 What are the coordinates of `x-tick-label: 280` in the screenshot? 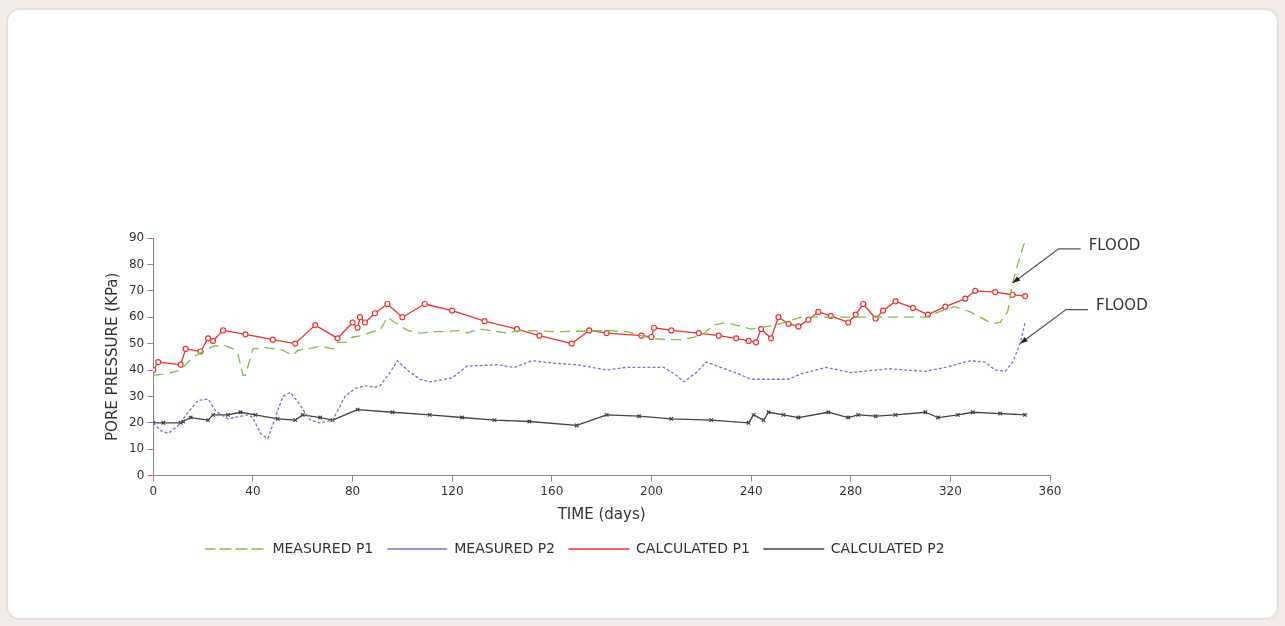 It's located at (851, 490).